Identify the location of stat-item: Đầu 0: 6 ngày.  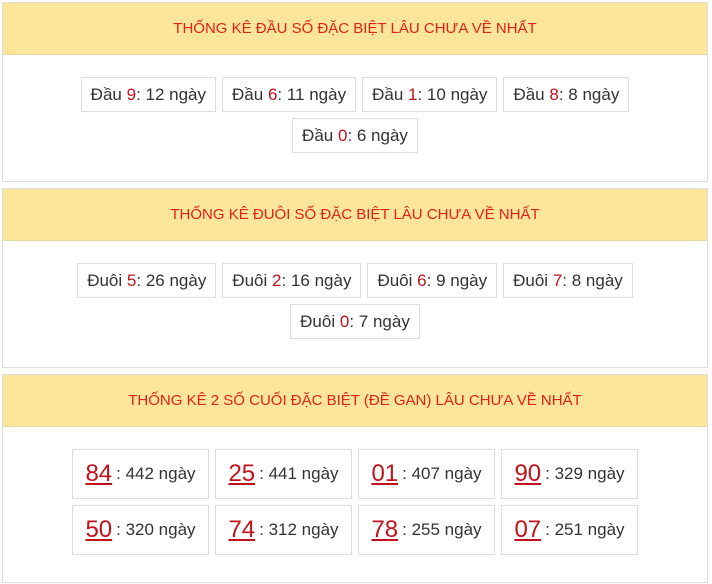
(355, 135).